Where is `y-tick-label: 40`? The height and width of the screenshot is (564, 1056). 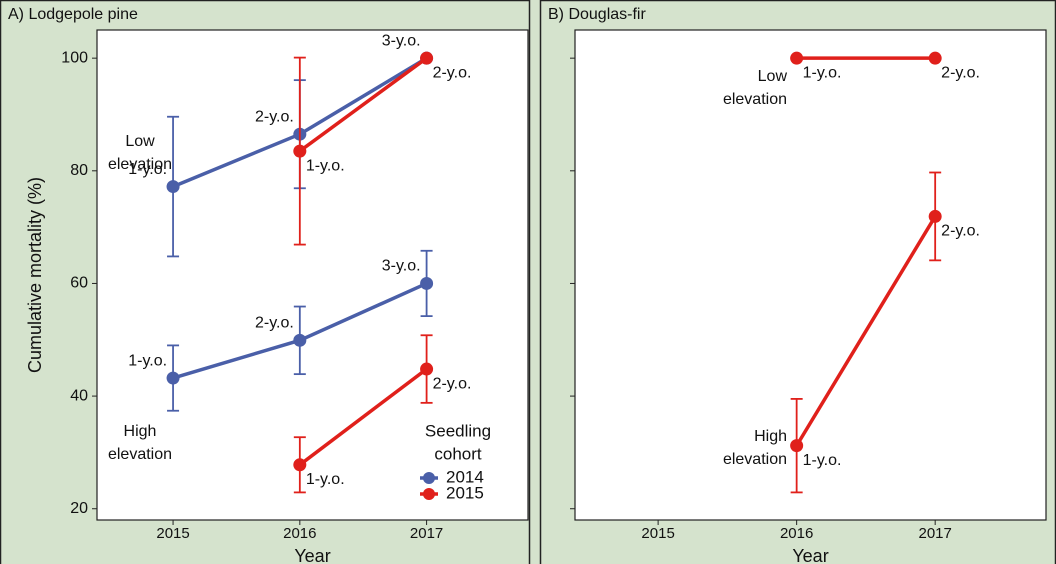 y-tick-label: 40 is located at coordinates (79, 395).